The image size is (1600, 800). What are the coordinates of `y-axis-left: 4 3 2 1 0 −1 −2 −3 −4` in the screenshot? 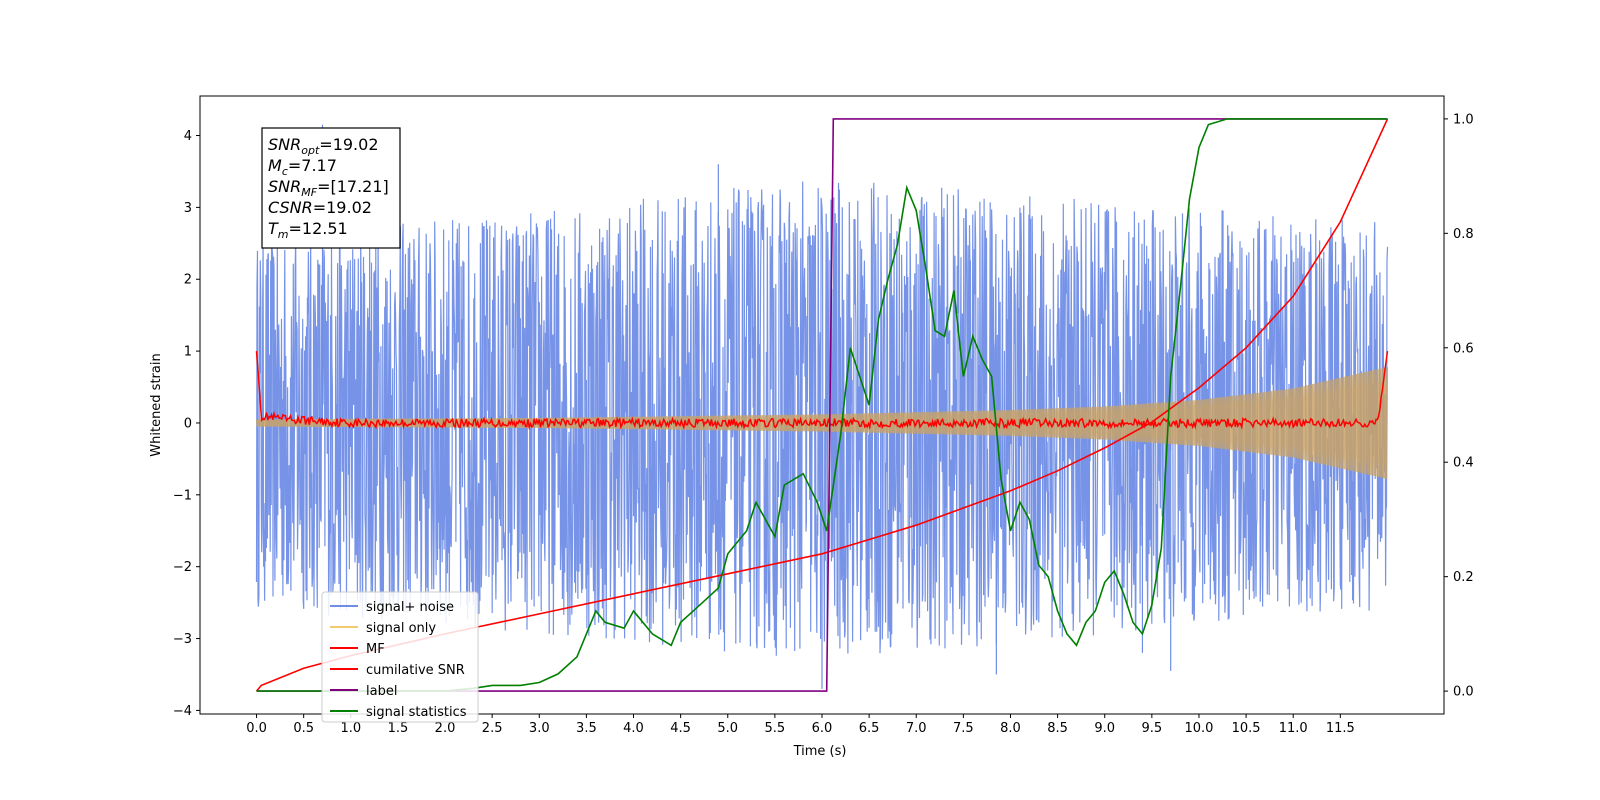 It's located at (186, 424).